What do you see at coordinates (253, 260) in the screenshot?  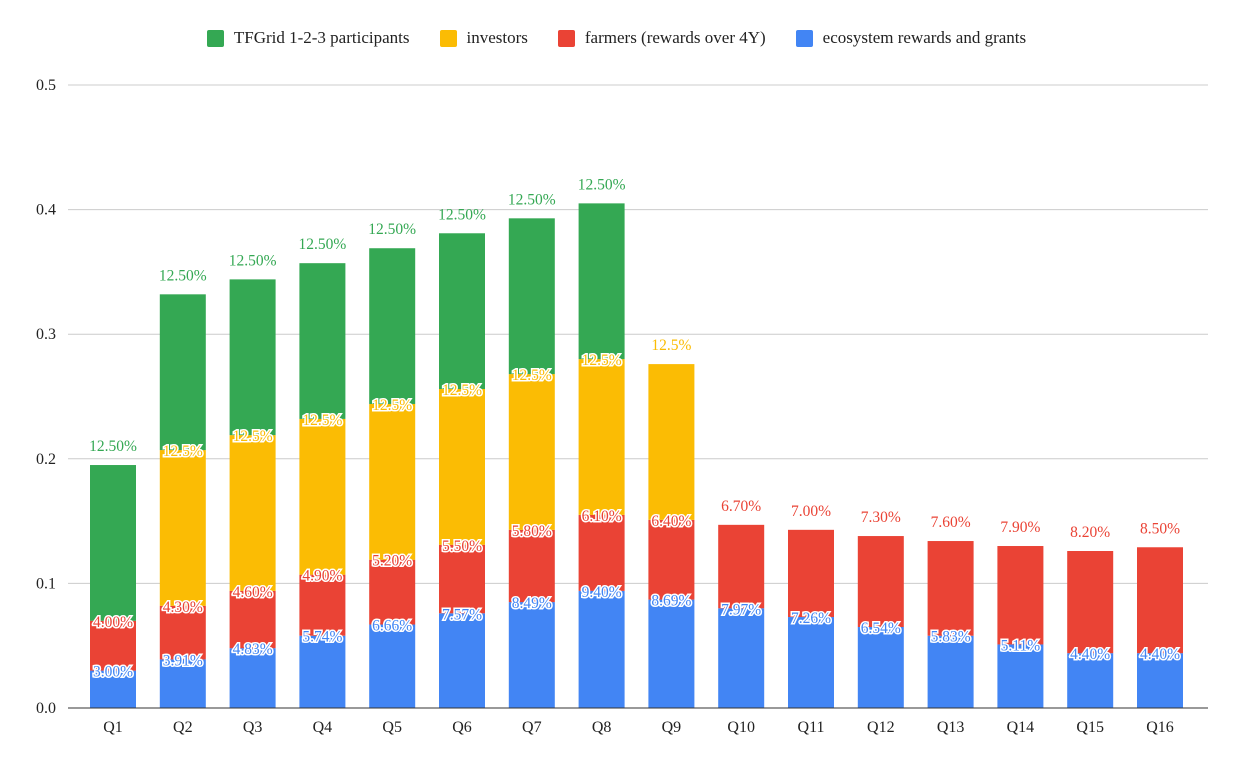 I see `data-label-q3-series-3: 12.50%` at bounding box center [253, 260].